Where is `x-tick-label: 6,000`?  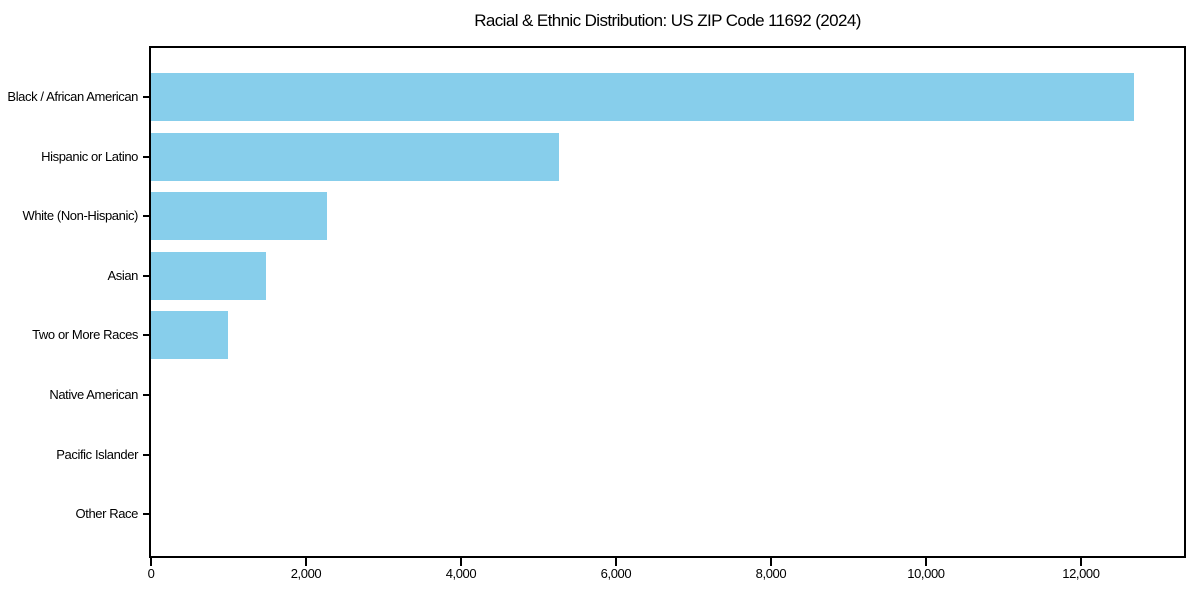 x-tick-label: 6,000 is located at coordinates (616, 573).